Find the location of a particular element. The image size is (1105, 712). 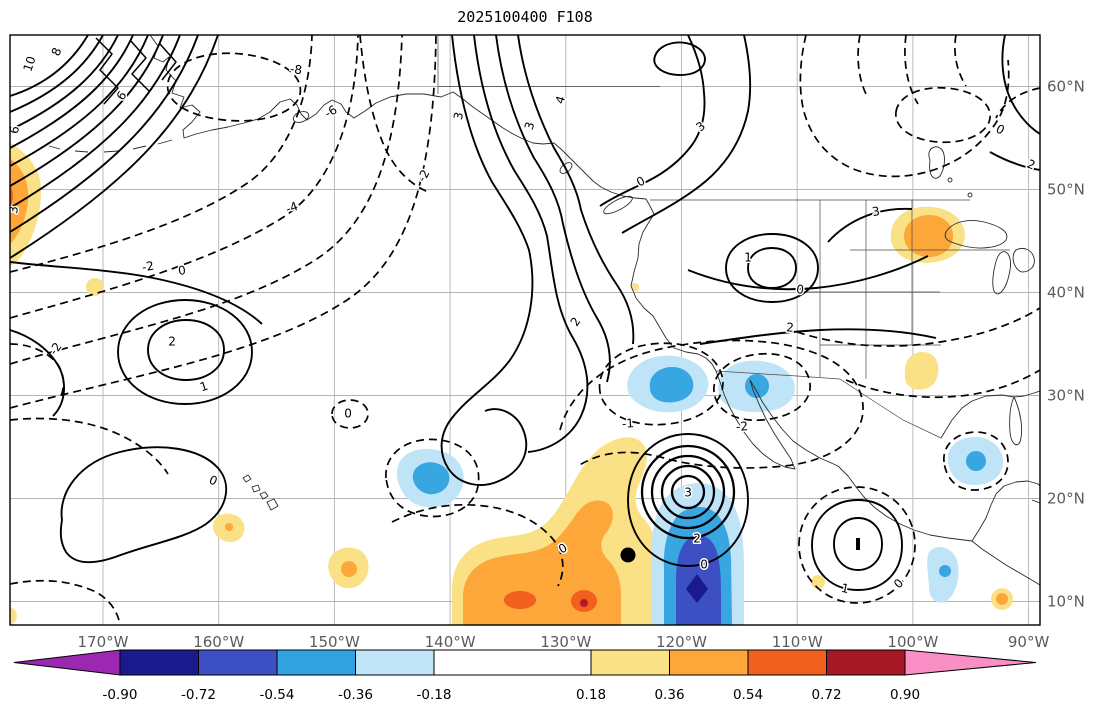

latitude-tick-label: 40°N is located at coordinates (1066, 293).